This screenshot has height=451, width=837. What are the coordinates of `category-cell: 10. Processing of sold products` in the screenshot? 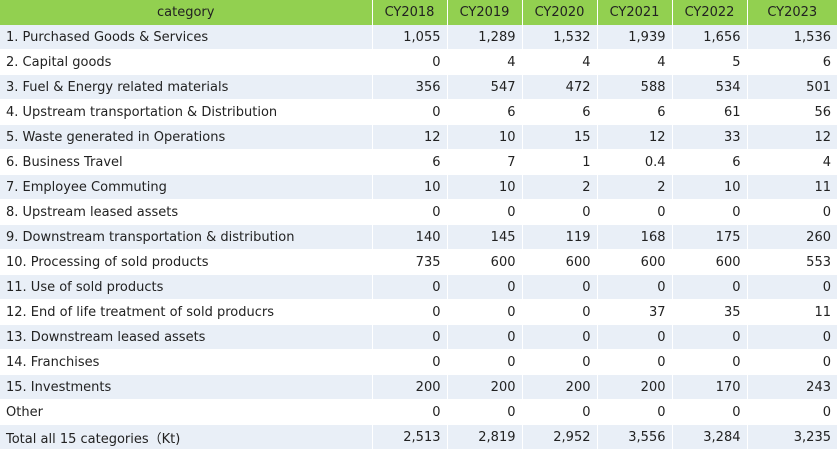 It's located at (186, 262).